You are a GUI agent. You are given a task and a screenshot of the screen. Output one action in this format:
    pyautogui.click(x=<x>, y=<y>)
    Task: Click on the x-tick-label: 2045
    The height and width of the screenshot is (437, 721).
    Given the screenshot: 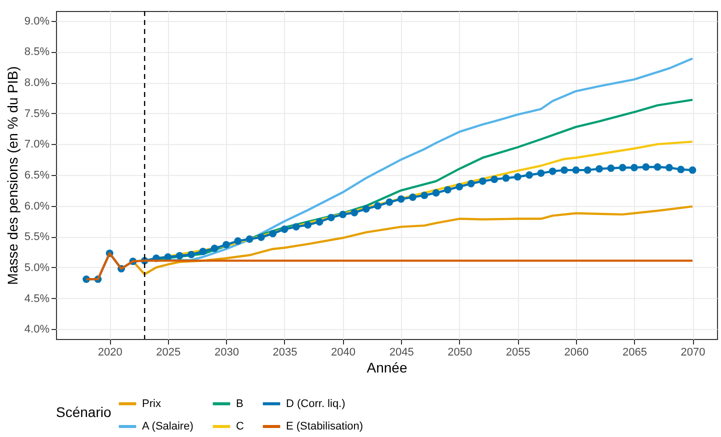 What is the action you would take?
    pyautogui.click(x=401, y=352)
    